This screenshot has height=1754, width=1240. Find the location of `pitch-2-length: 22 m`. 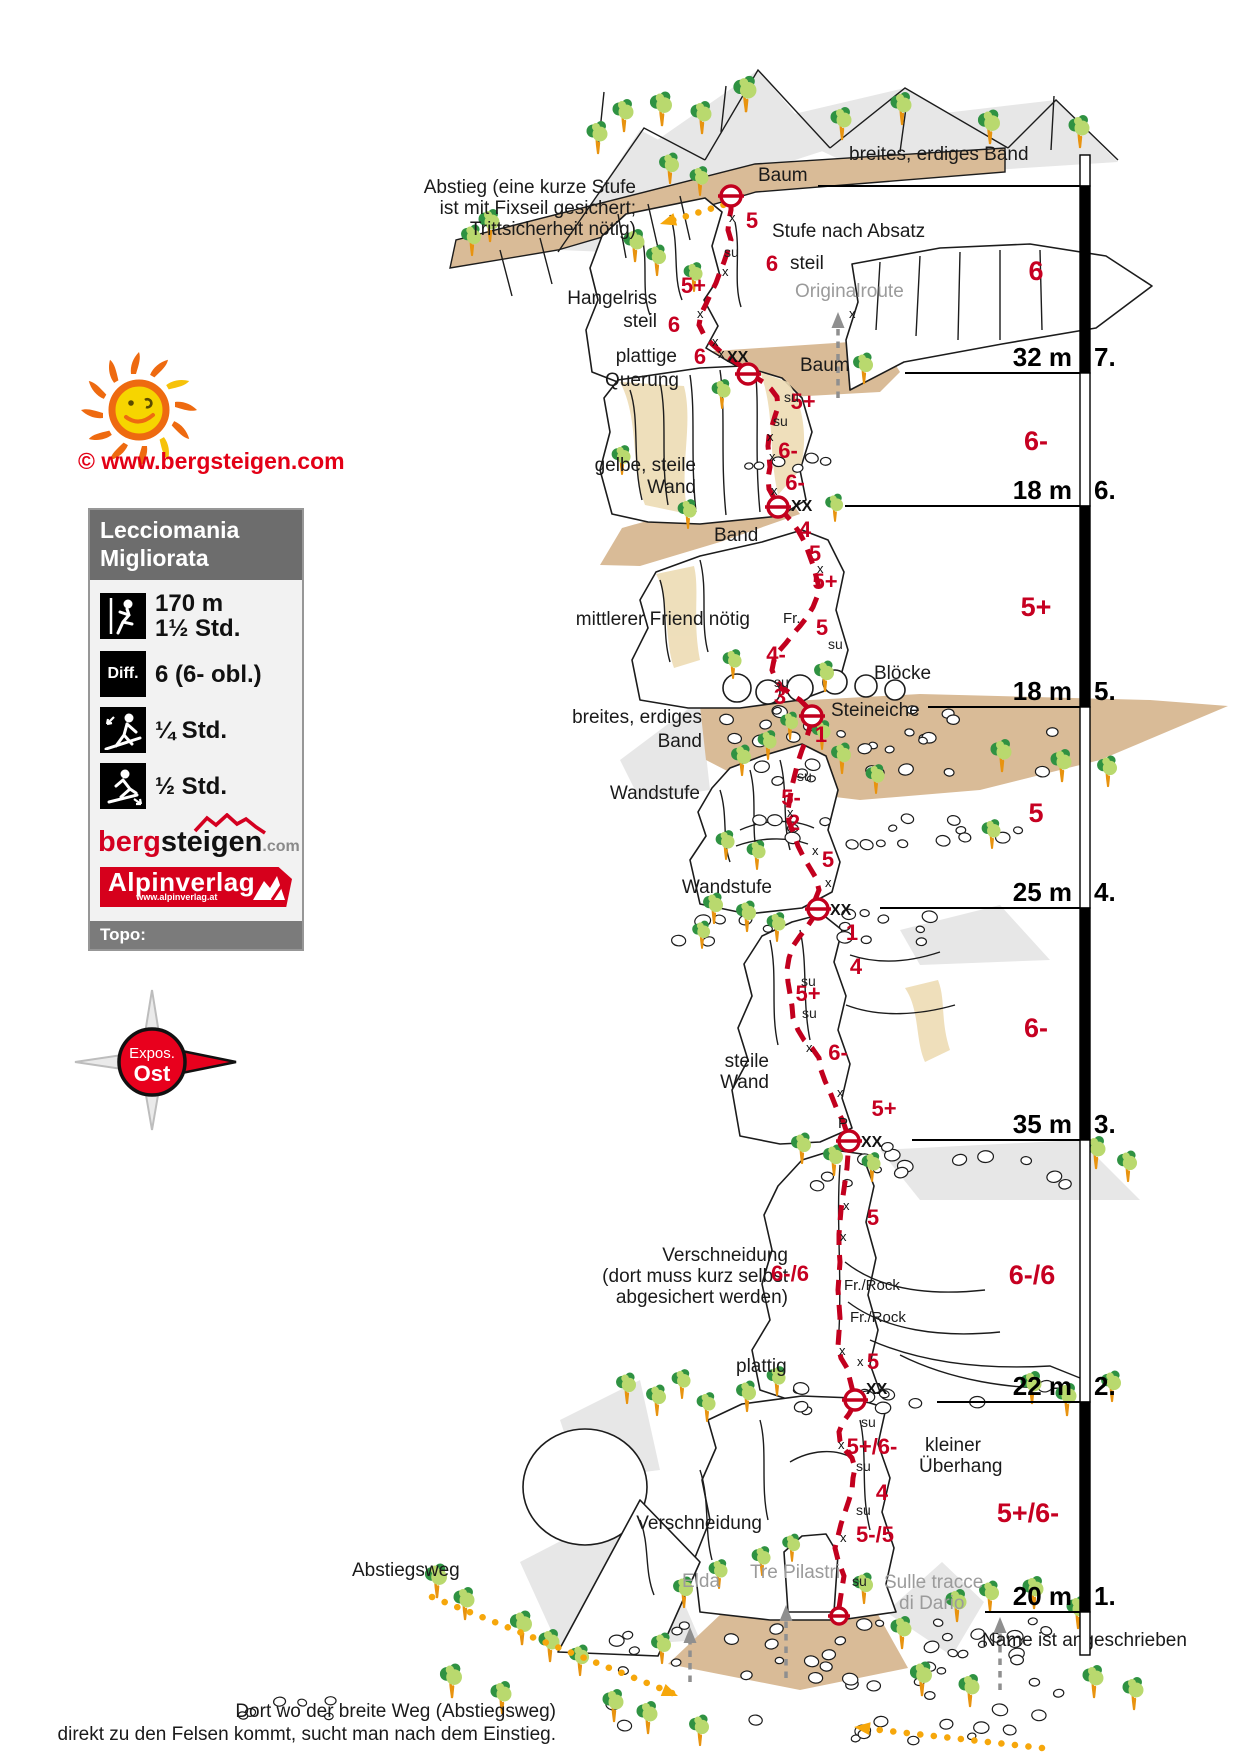

pitch-2-length: 22 m is located at coordinates (1042, 1386).